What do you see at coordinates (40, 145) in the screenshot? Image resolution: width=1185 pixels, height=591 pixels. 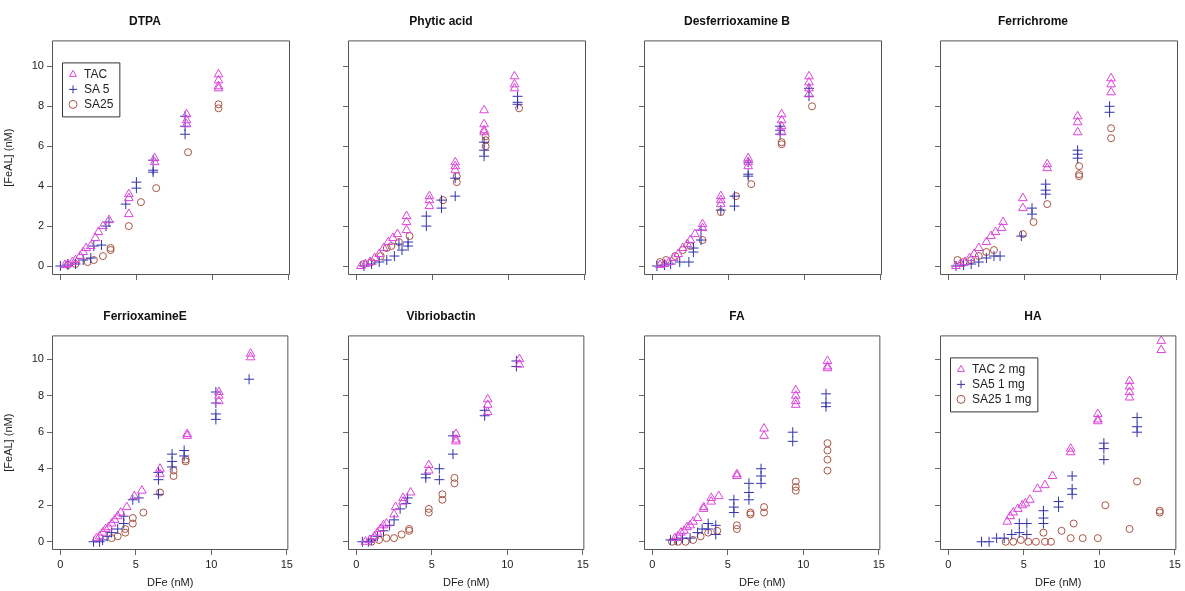 I see `y-tick-label: 6` at bounding box center [40, 145].